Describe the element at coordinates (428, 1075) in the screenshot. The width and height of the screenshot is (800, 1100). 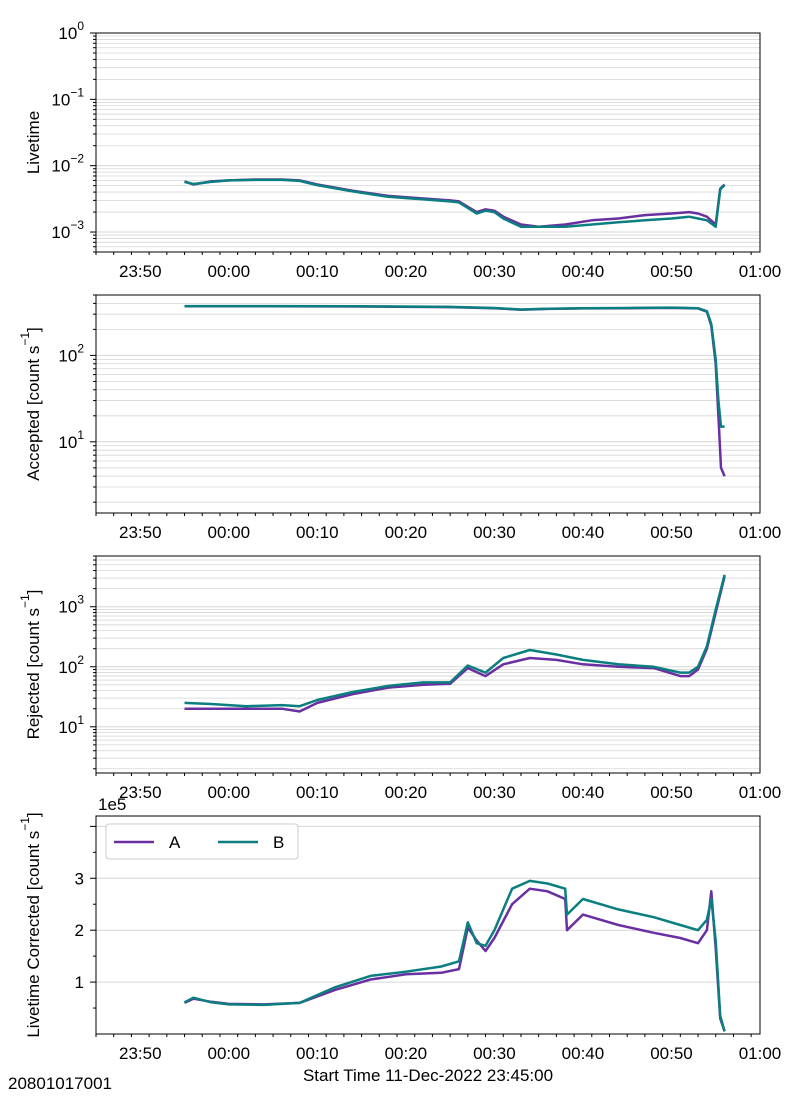
I see `x-axis-label: Start Time 11-Dec-2022 23:45:00` at that location.